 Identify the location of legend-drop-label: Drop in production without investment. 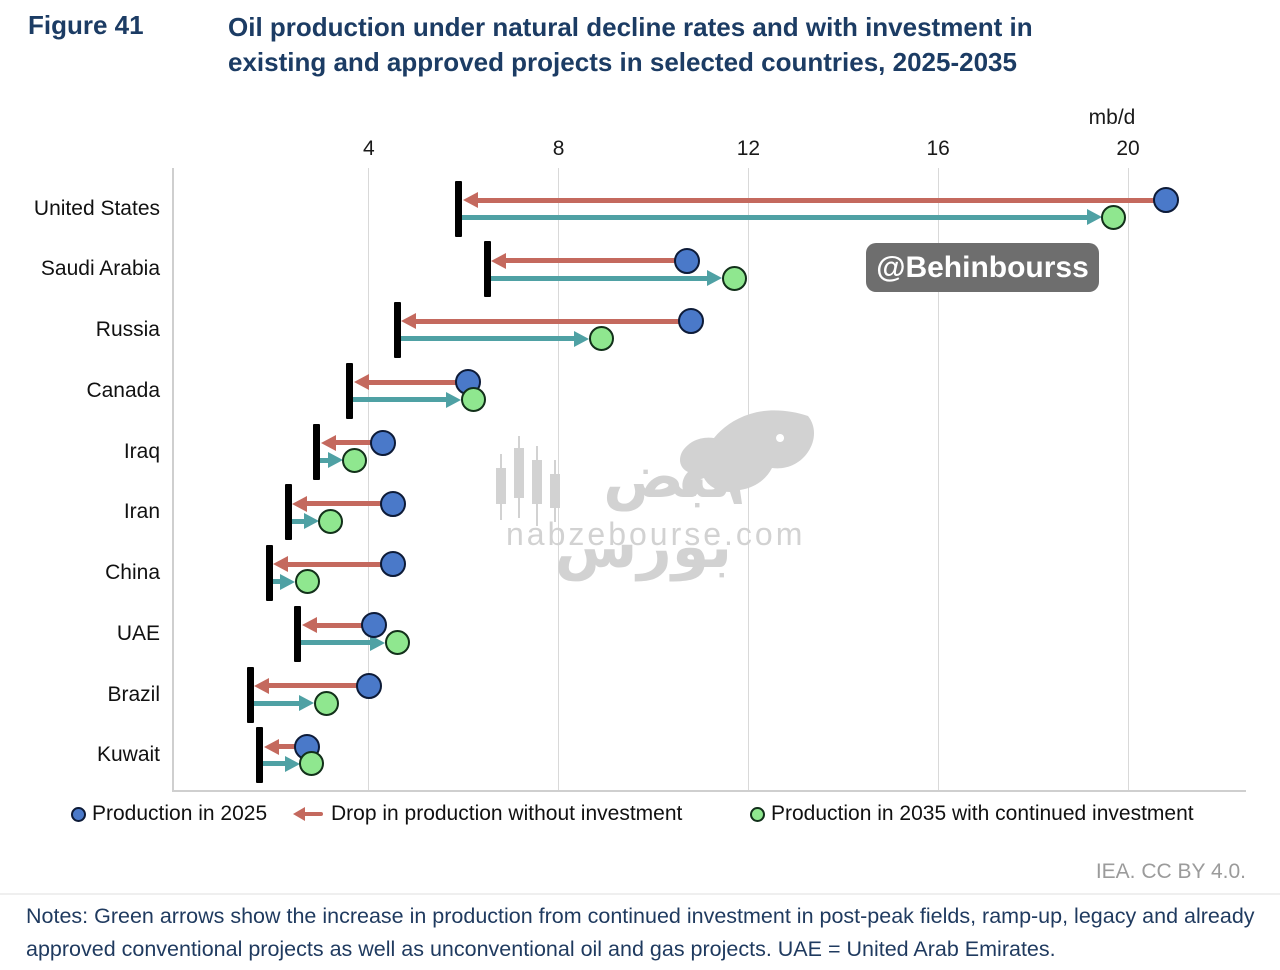
(507, 813).